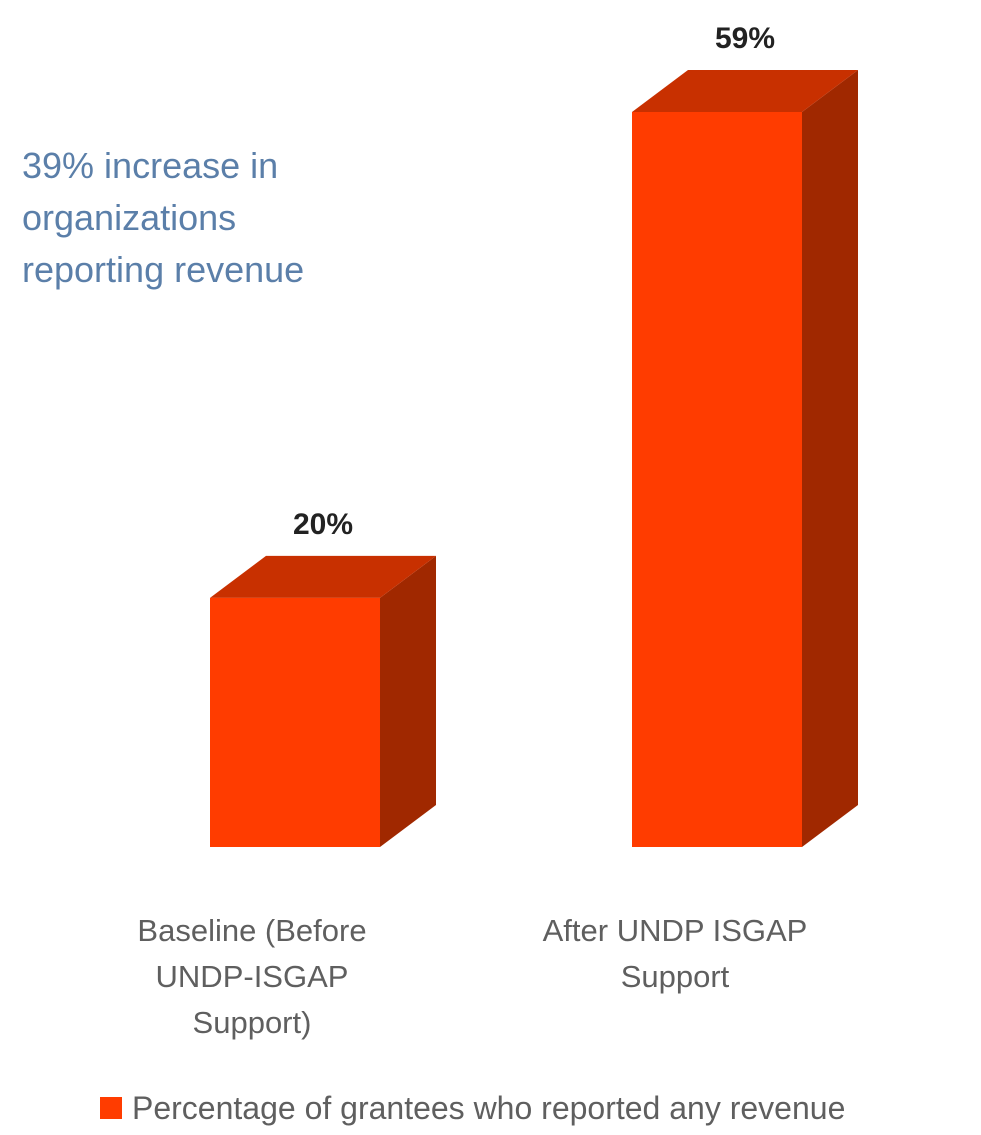 This screenshot has width=981, height=1135. I want to click on legend-swatch, so click(111, 1108).